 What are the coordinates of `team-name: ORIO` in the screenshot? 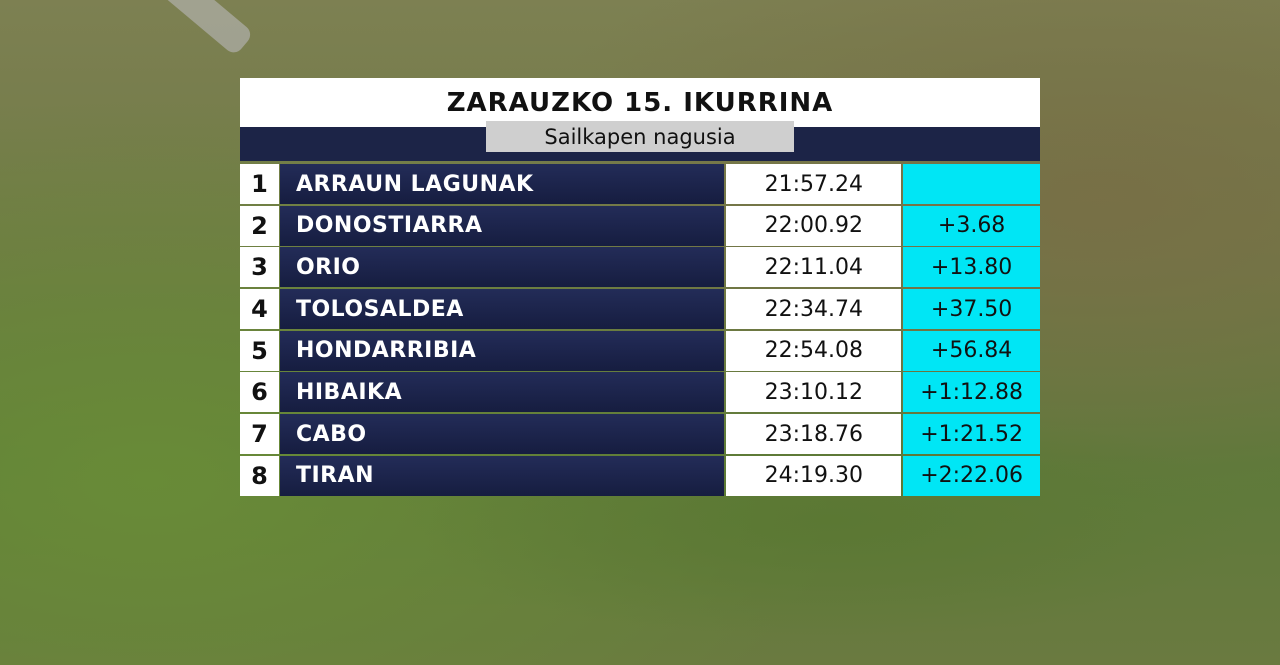 It's located at (502, 267).